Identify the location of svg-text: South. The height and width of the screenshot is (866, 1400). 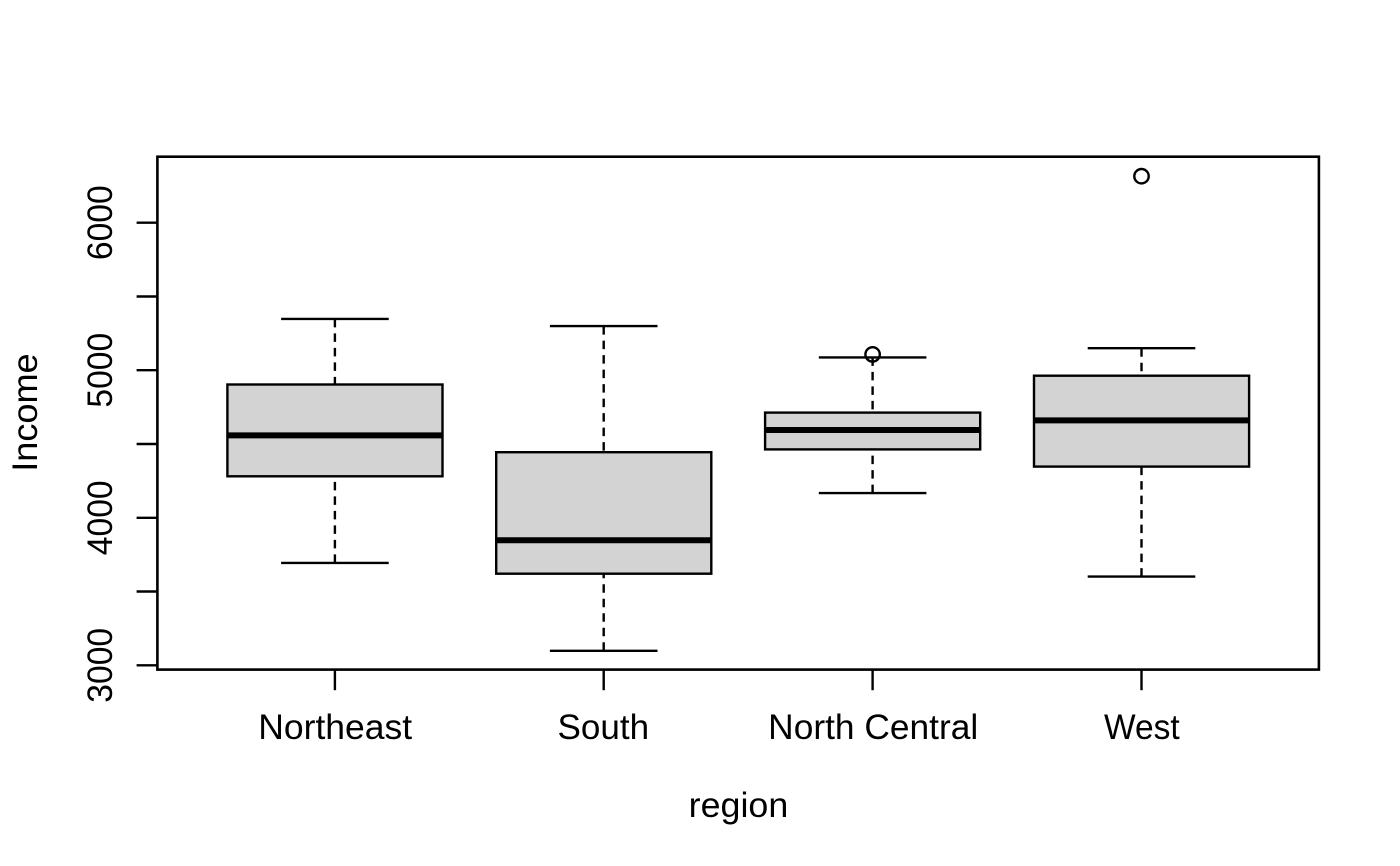
(604, 727).